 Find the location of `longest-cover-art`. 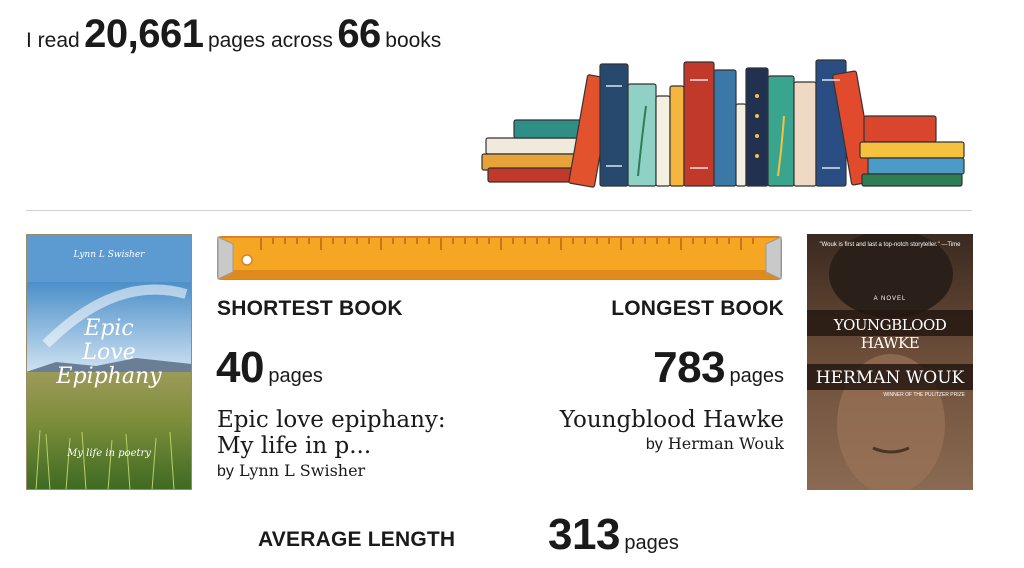

longest-cover-art is located at coordinates (890, 362).